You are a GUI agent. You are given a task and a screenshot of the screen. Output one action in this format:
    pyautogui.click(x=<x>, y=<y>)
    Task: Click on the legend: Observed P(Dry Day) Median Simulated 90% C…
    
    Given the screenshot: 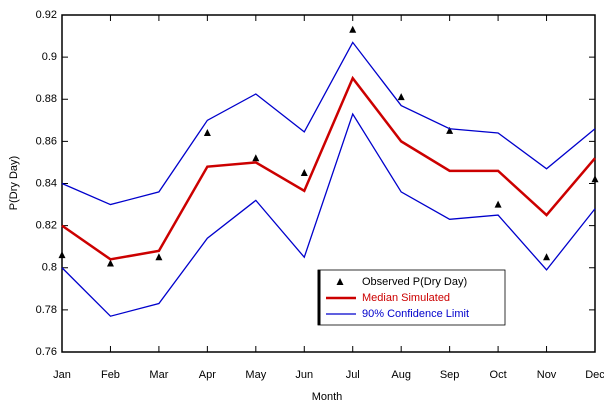 What is the action you would take?
    pyautogui.click(x=411, y=297)
    